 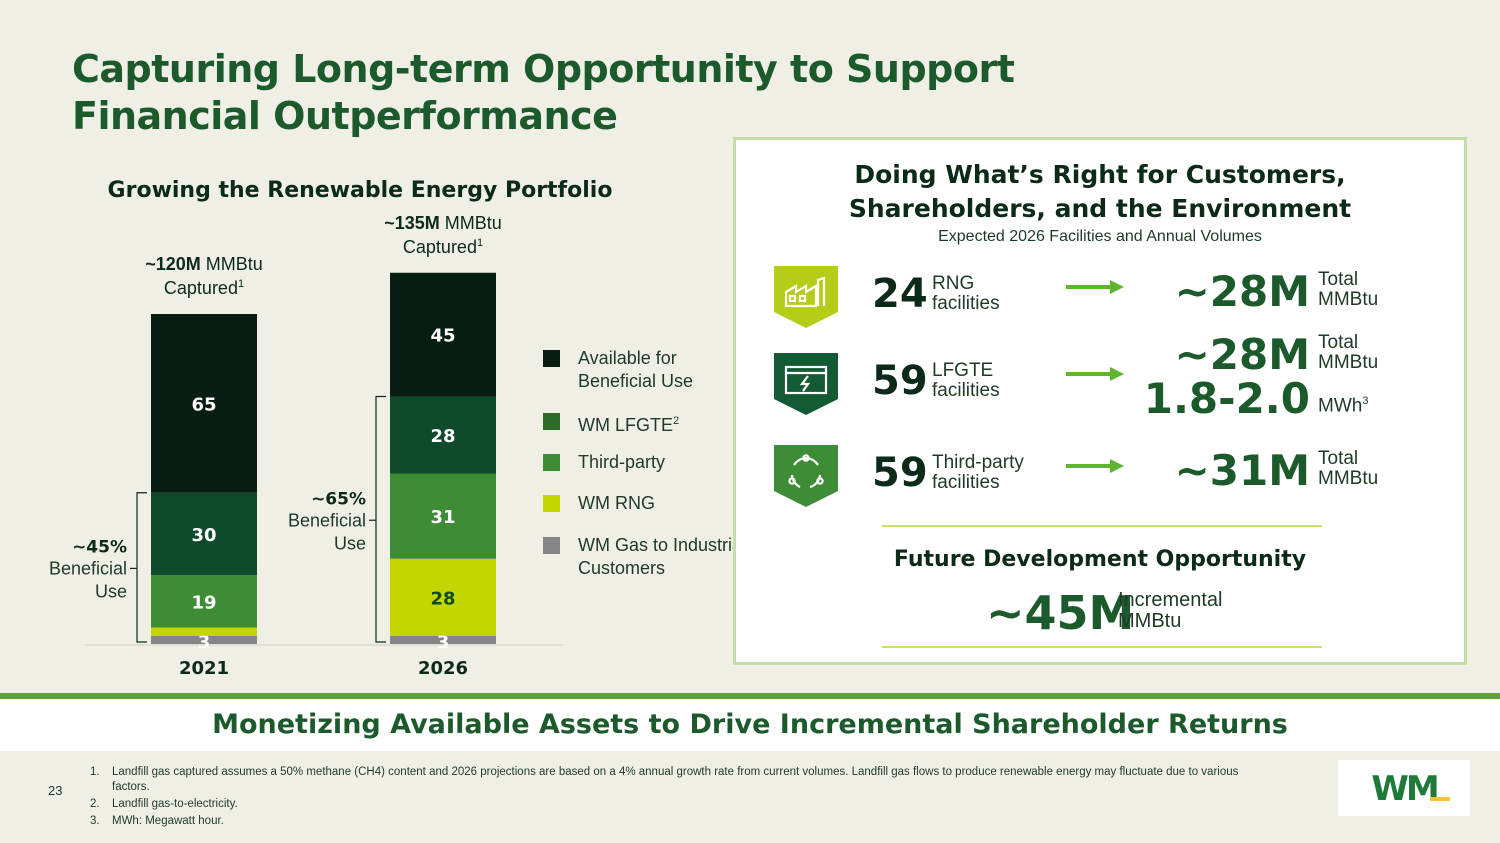 I want to click on legend-label: Third-party, so click(x=622, y=462).